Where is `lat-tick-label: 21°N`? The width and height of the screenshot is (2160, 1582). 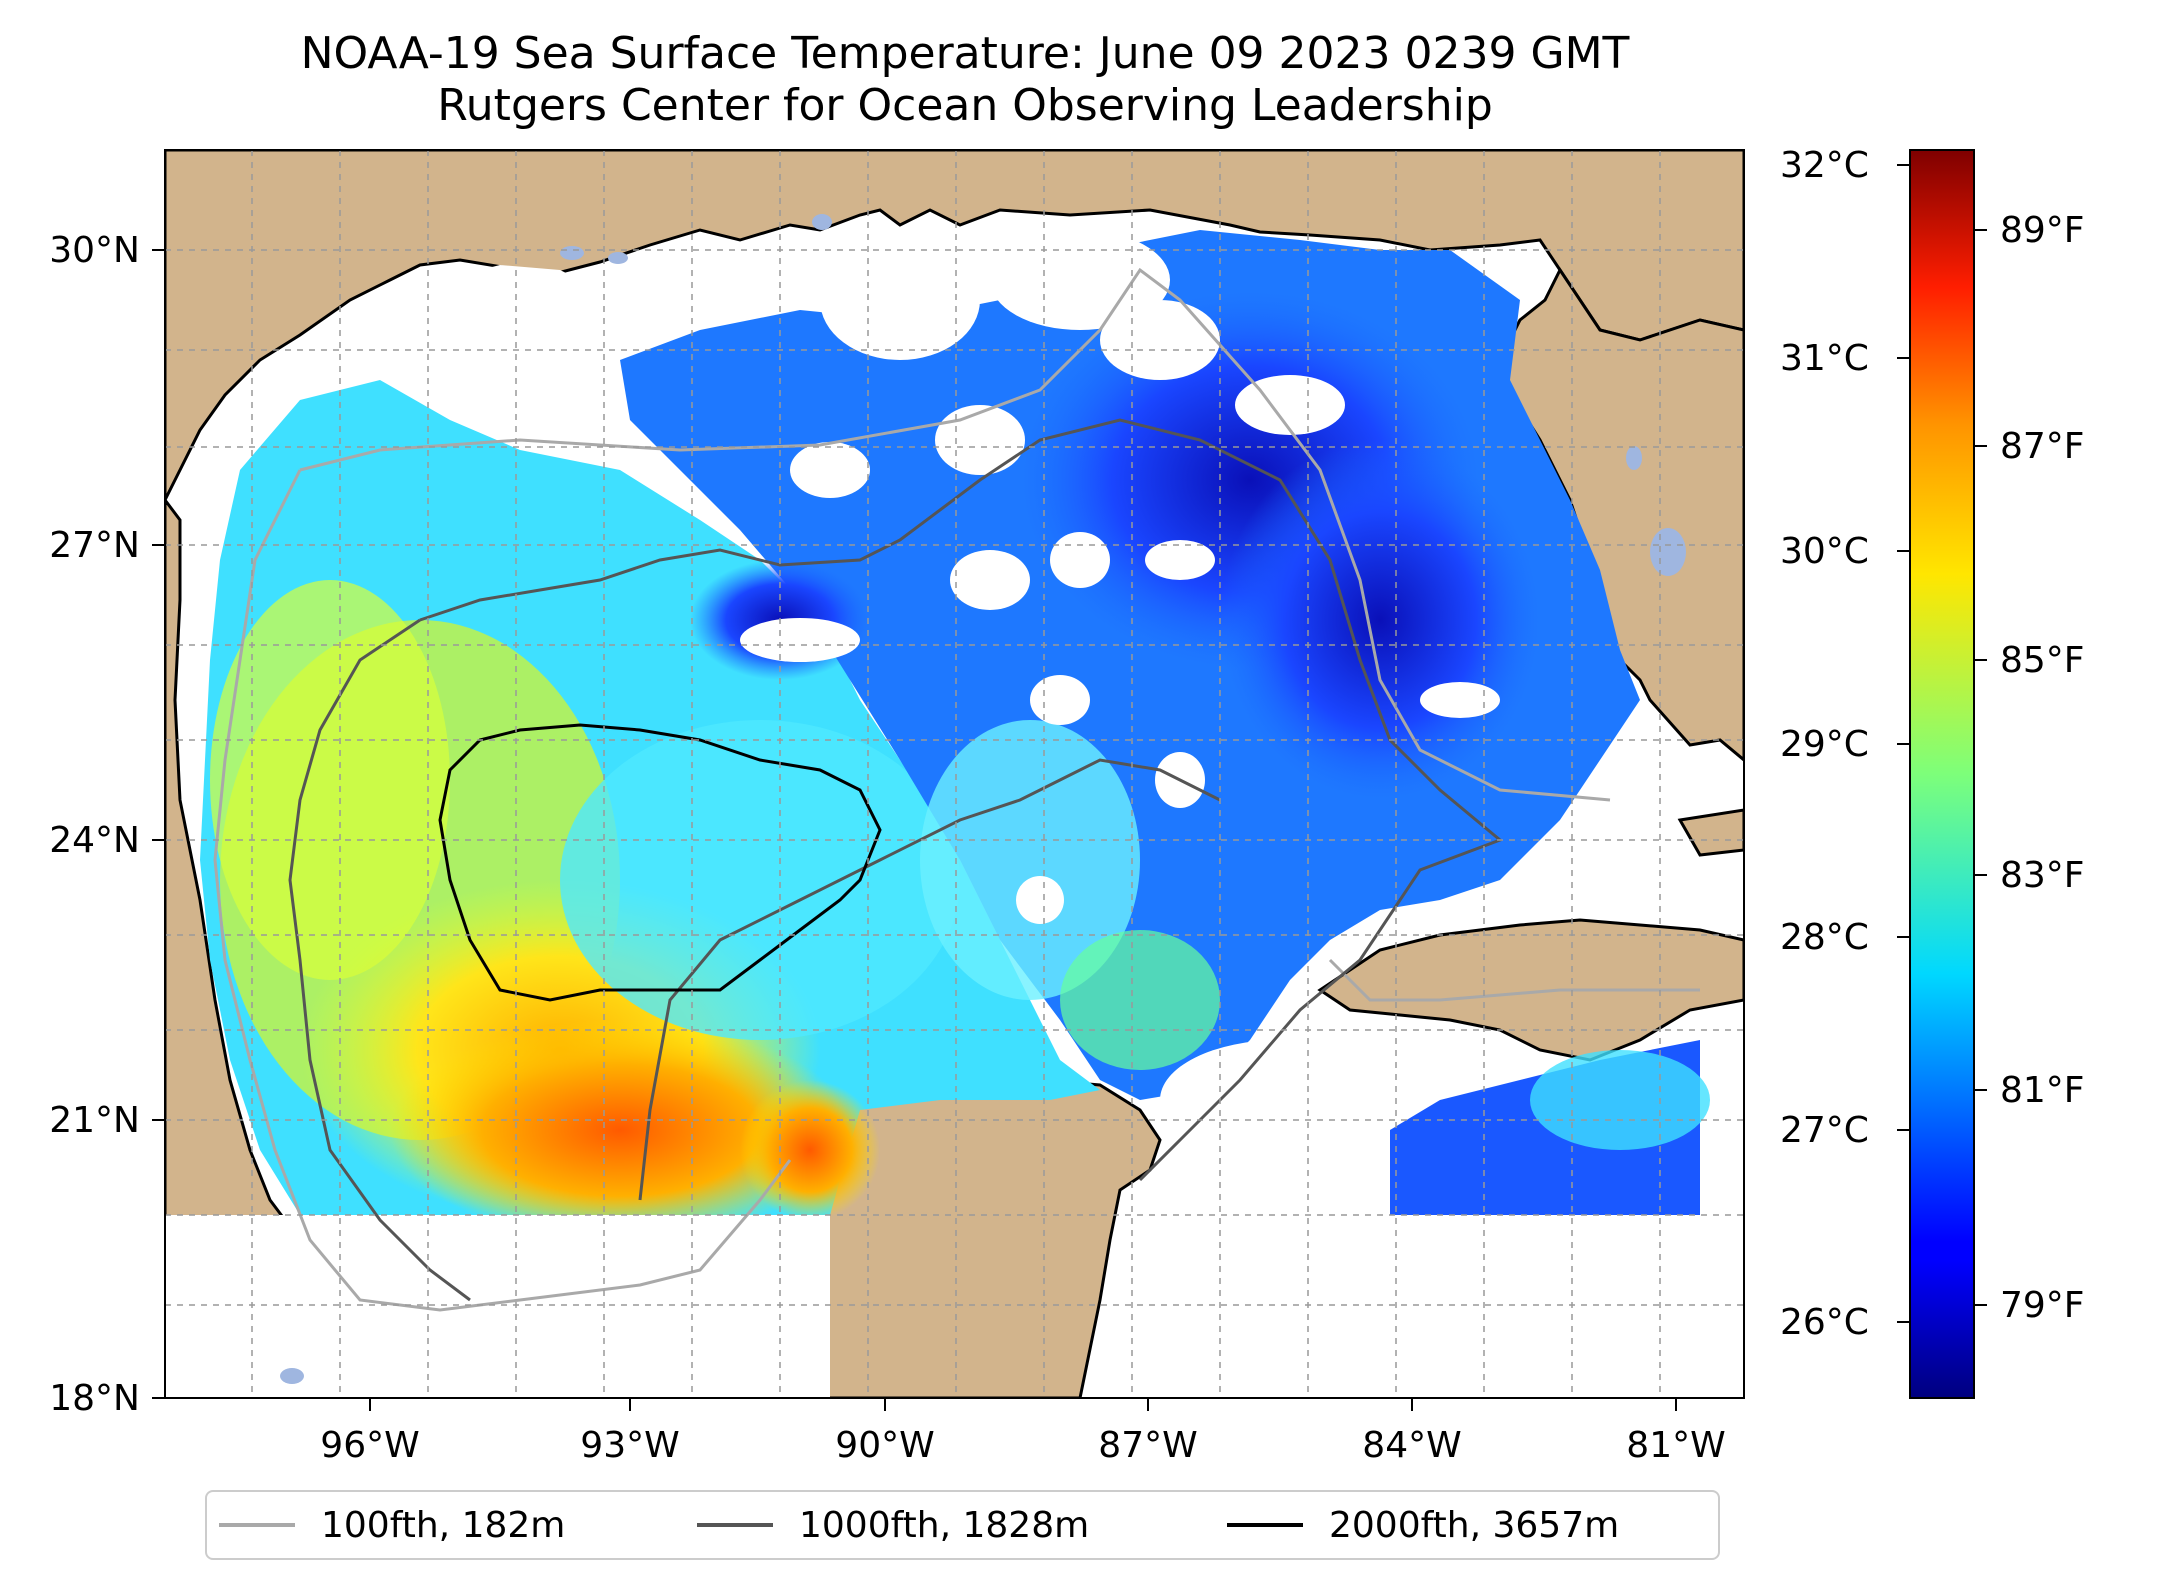
lat-tick-label: 21°N is located at coordinates (94, 1120).